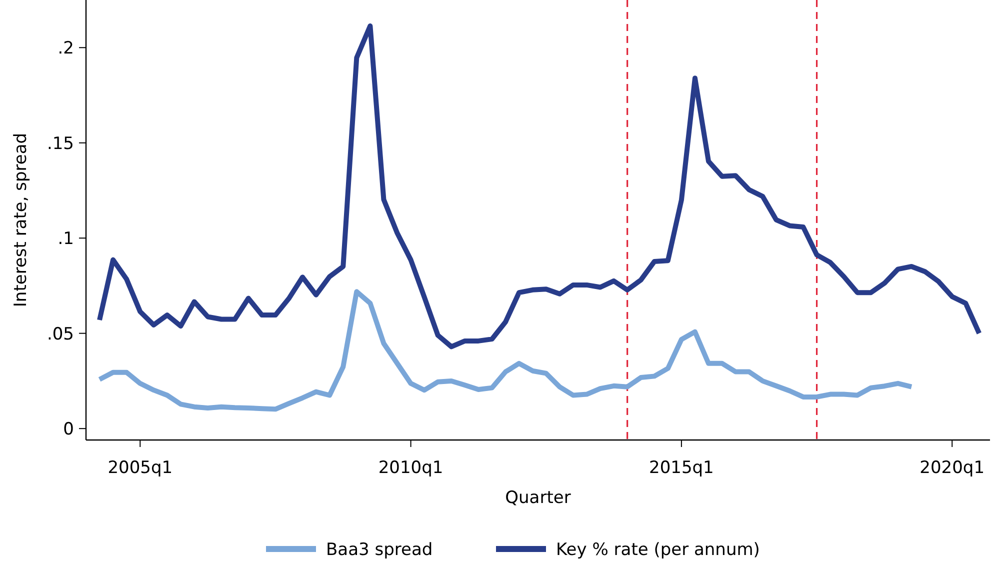  Describe the element at coordinates (66, 239) in the screenshot. I see `y-tick-label: .1` at that location.